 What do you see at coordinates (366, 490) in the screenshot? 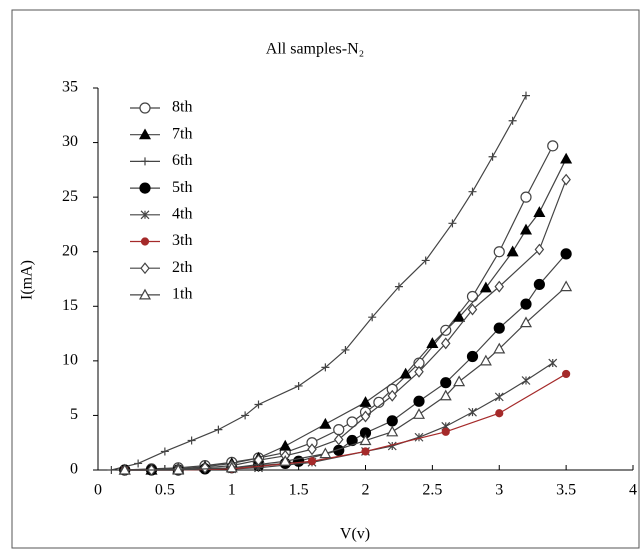
I see `x-tick-label: 2` at bounding box center [366, 490].